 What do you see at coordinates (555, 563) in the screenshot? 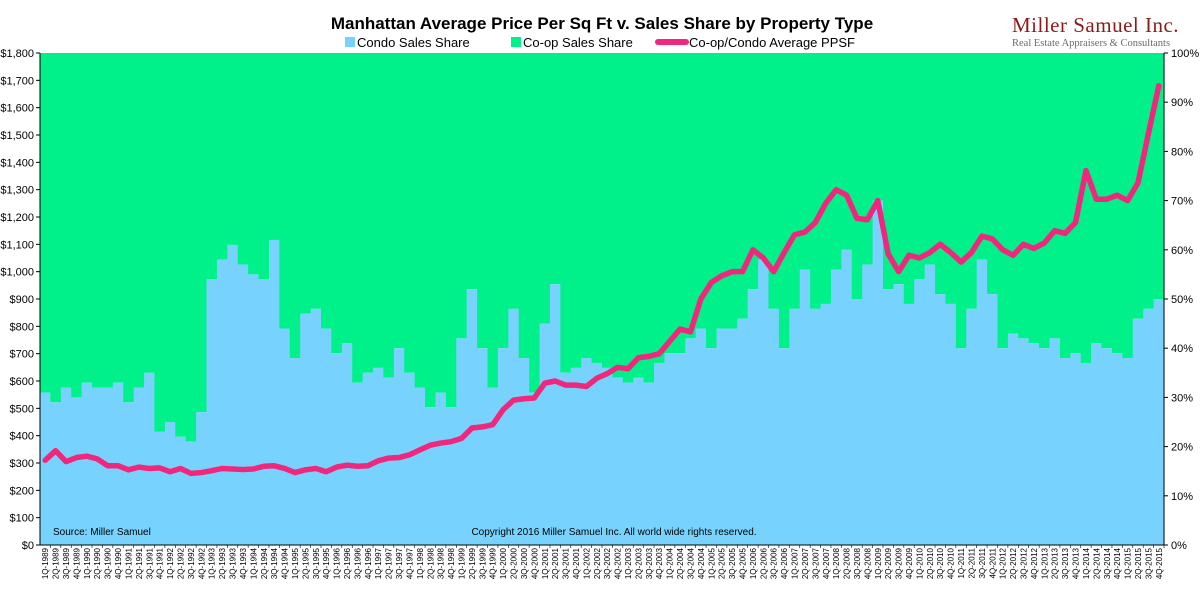
I see `x-tick-label: 2Q-2001` at bounding box center [555, 563].